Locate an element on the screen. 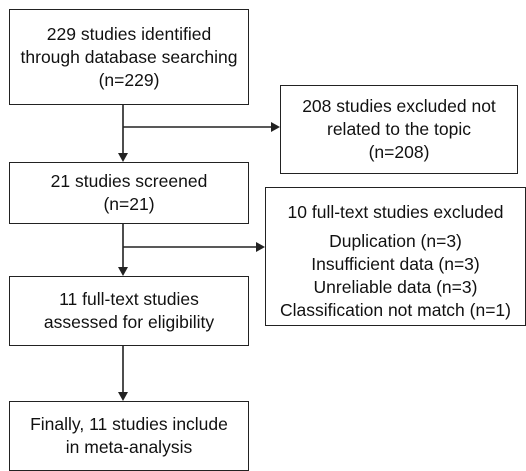  arrowhead-to-excluded-fulltext is located at coordinates (260, 247).